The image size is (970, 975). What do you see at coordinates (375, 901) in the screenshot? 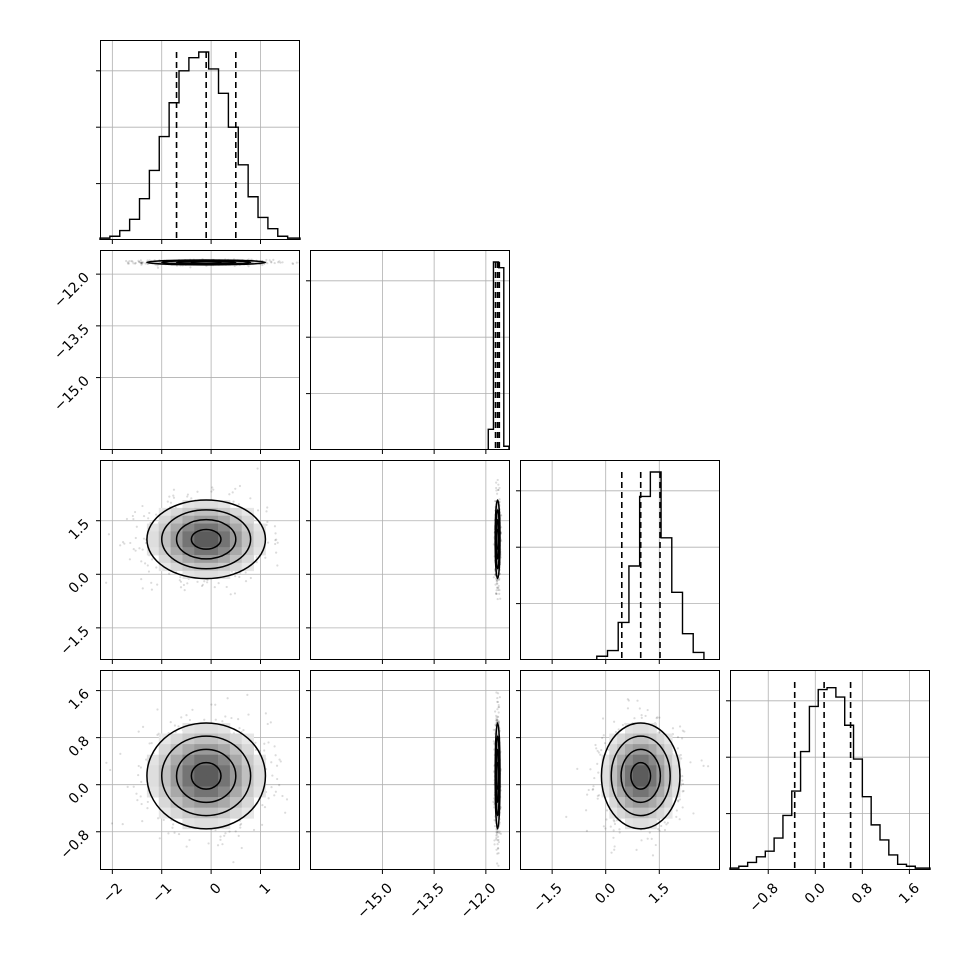
I see `x-tick-label: −15.0` at bounding box center [375, 901].